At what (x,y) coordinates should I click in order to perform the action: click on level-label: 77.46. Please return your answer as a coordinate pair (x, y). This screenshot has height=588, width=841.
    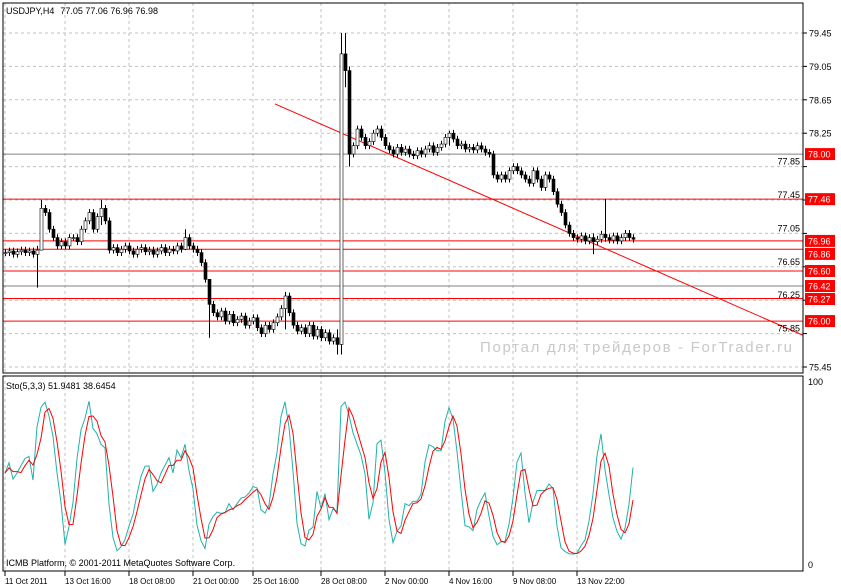
    Looking at the image, I should click on (819, 200).